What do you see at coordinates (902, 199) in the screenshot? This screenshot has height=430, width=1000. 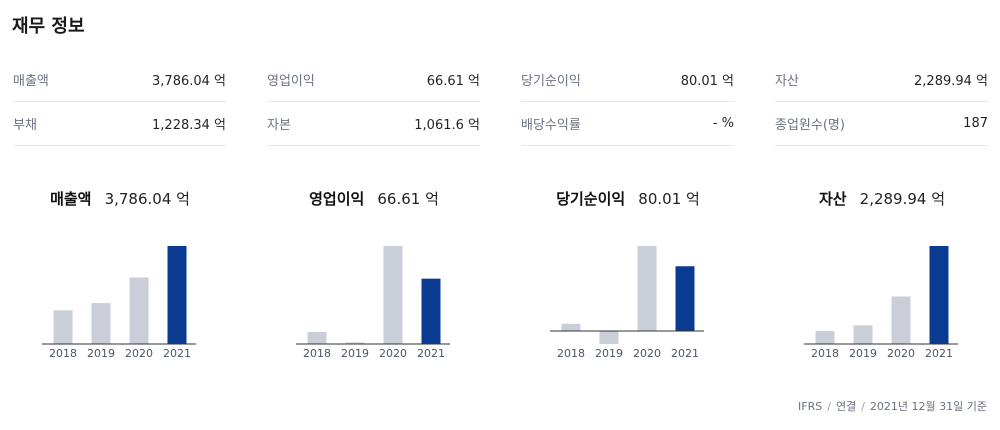 I see `chart-value: 2,289.94 억` at bounding box center [902, 199].